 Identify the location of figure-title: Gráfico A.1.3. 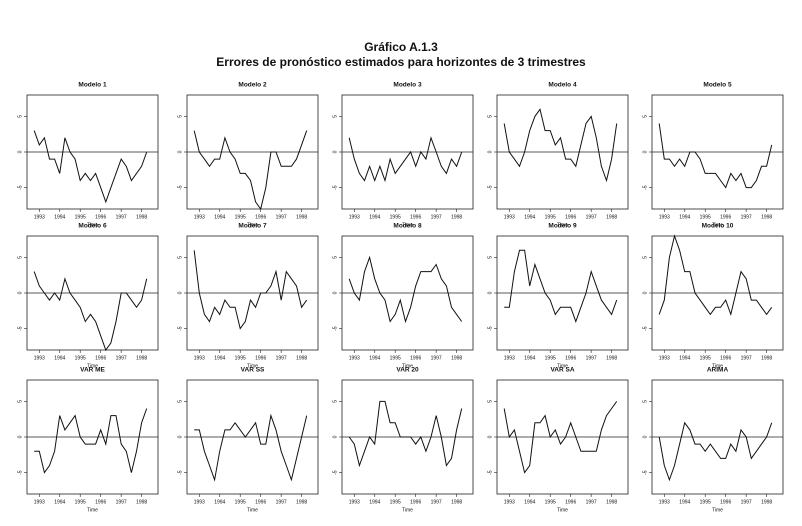
(401, 47).